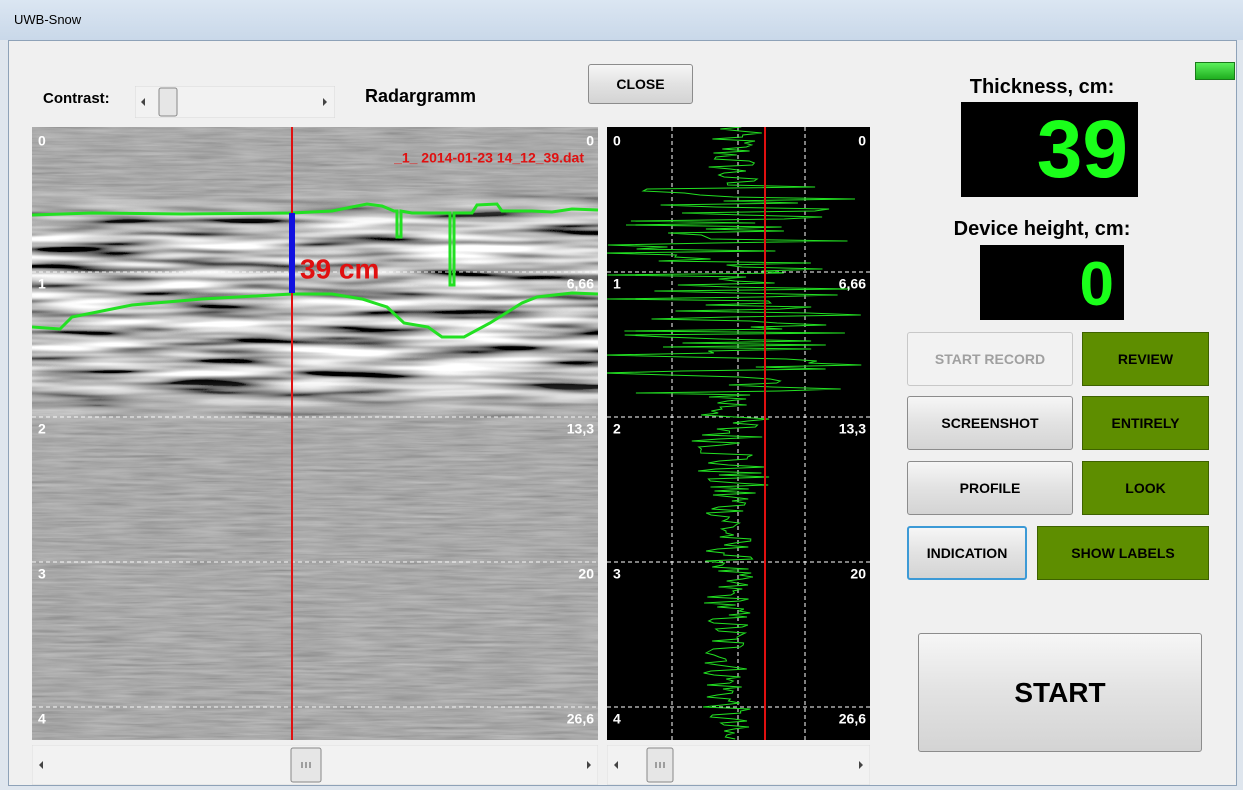 This screenshot has height=790, width=1243. Describe the element at coordinates (339, 268) in the screenshot. I see `thickness-annotation: 39 cm` at that location.